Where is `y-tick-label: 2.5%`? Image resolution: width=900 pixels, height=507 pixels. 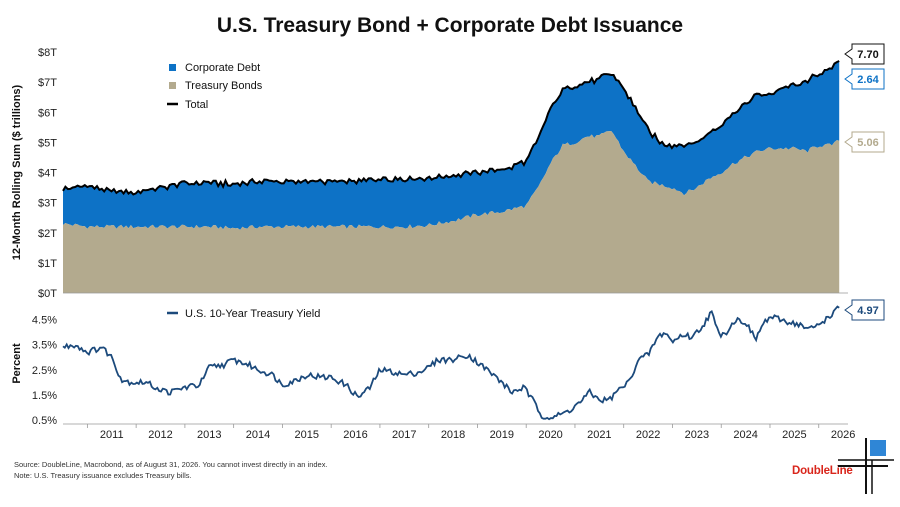 y-tick-label: 2.5% is located at coordinates (44, 371).